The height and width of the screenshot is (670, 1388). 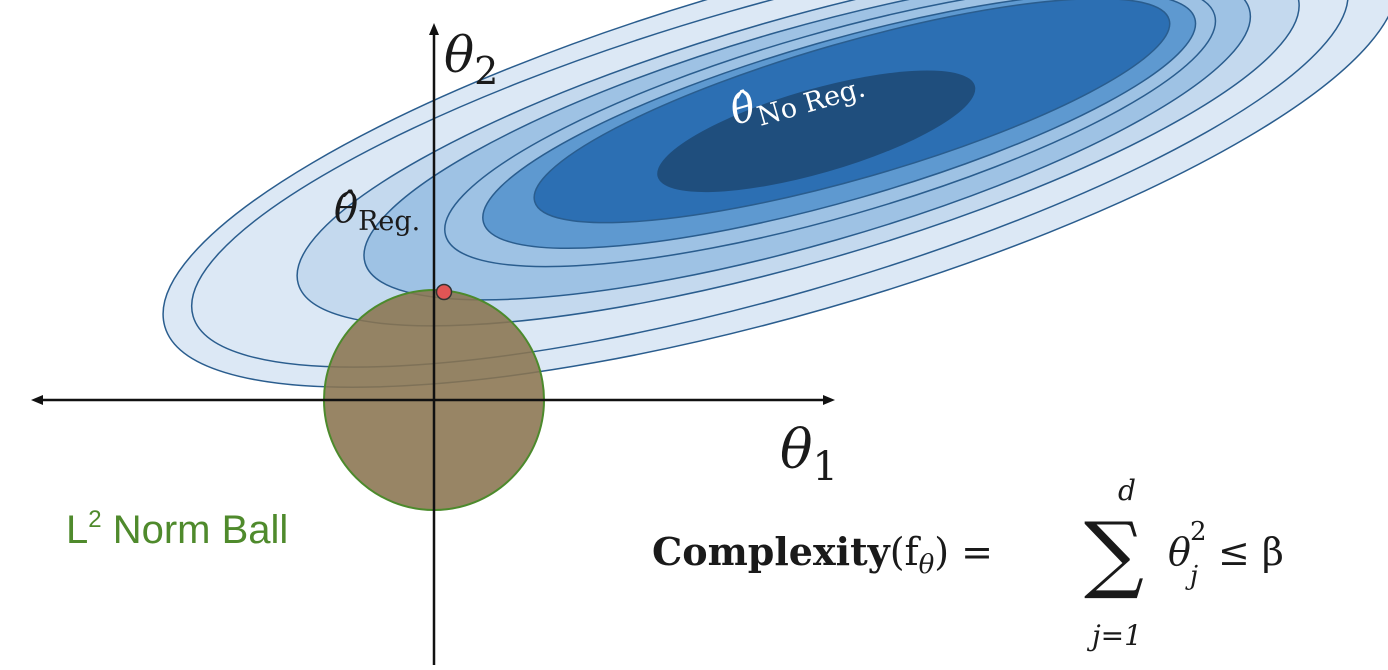 What do you see at coordinates (377, 211) in the screenshot?
I see `reg-estimate-label: θ̂Reg.` at bounding box center [377, 211].